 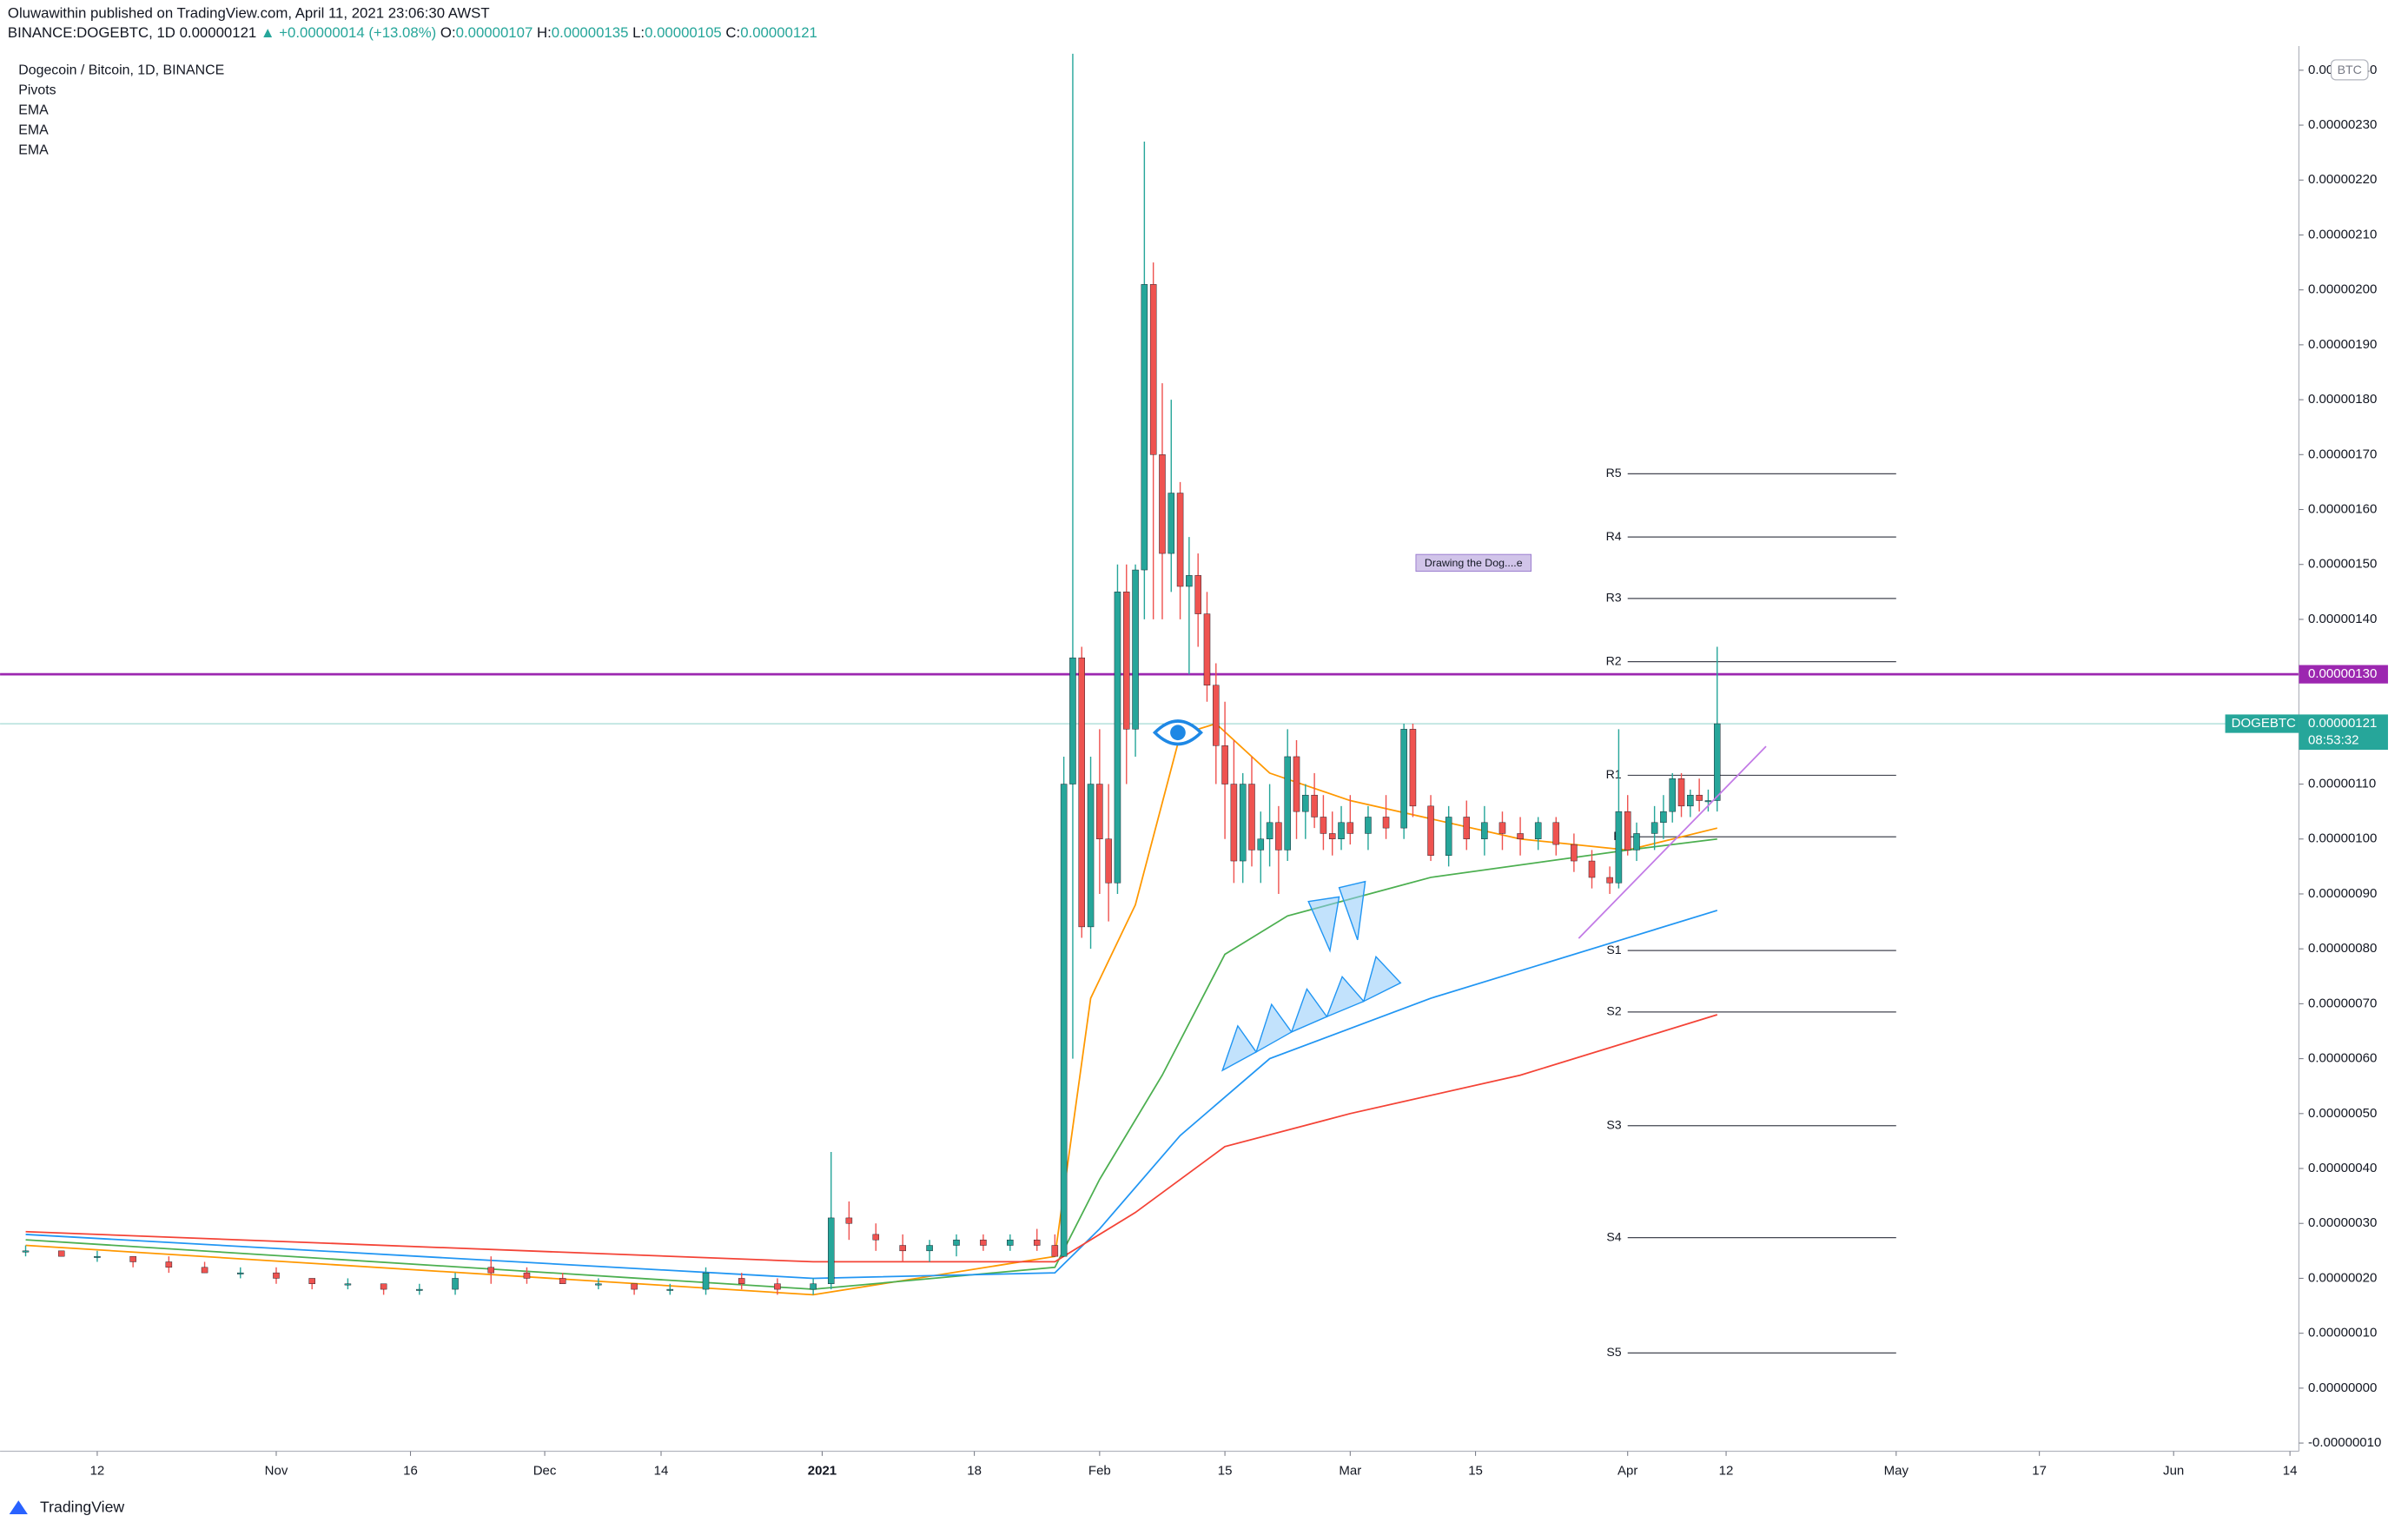 I want to click on eye-pupil, so click(x=1178, y=733).